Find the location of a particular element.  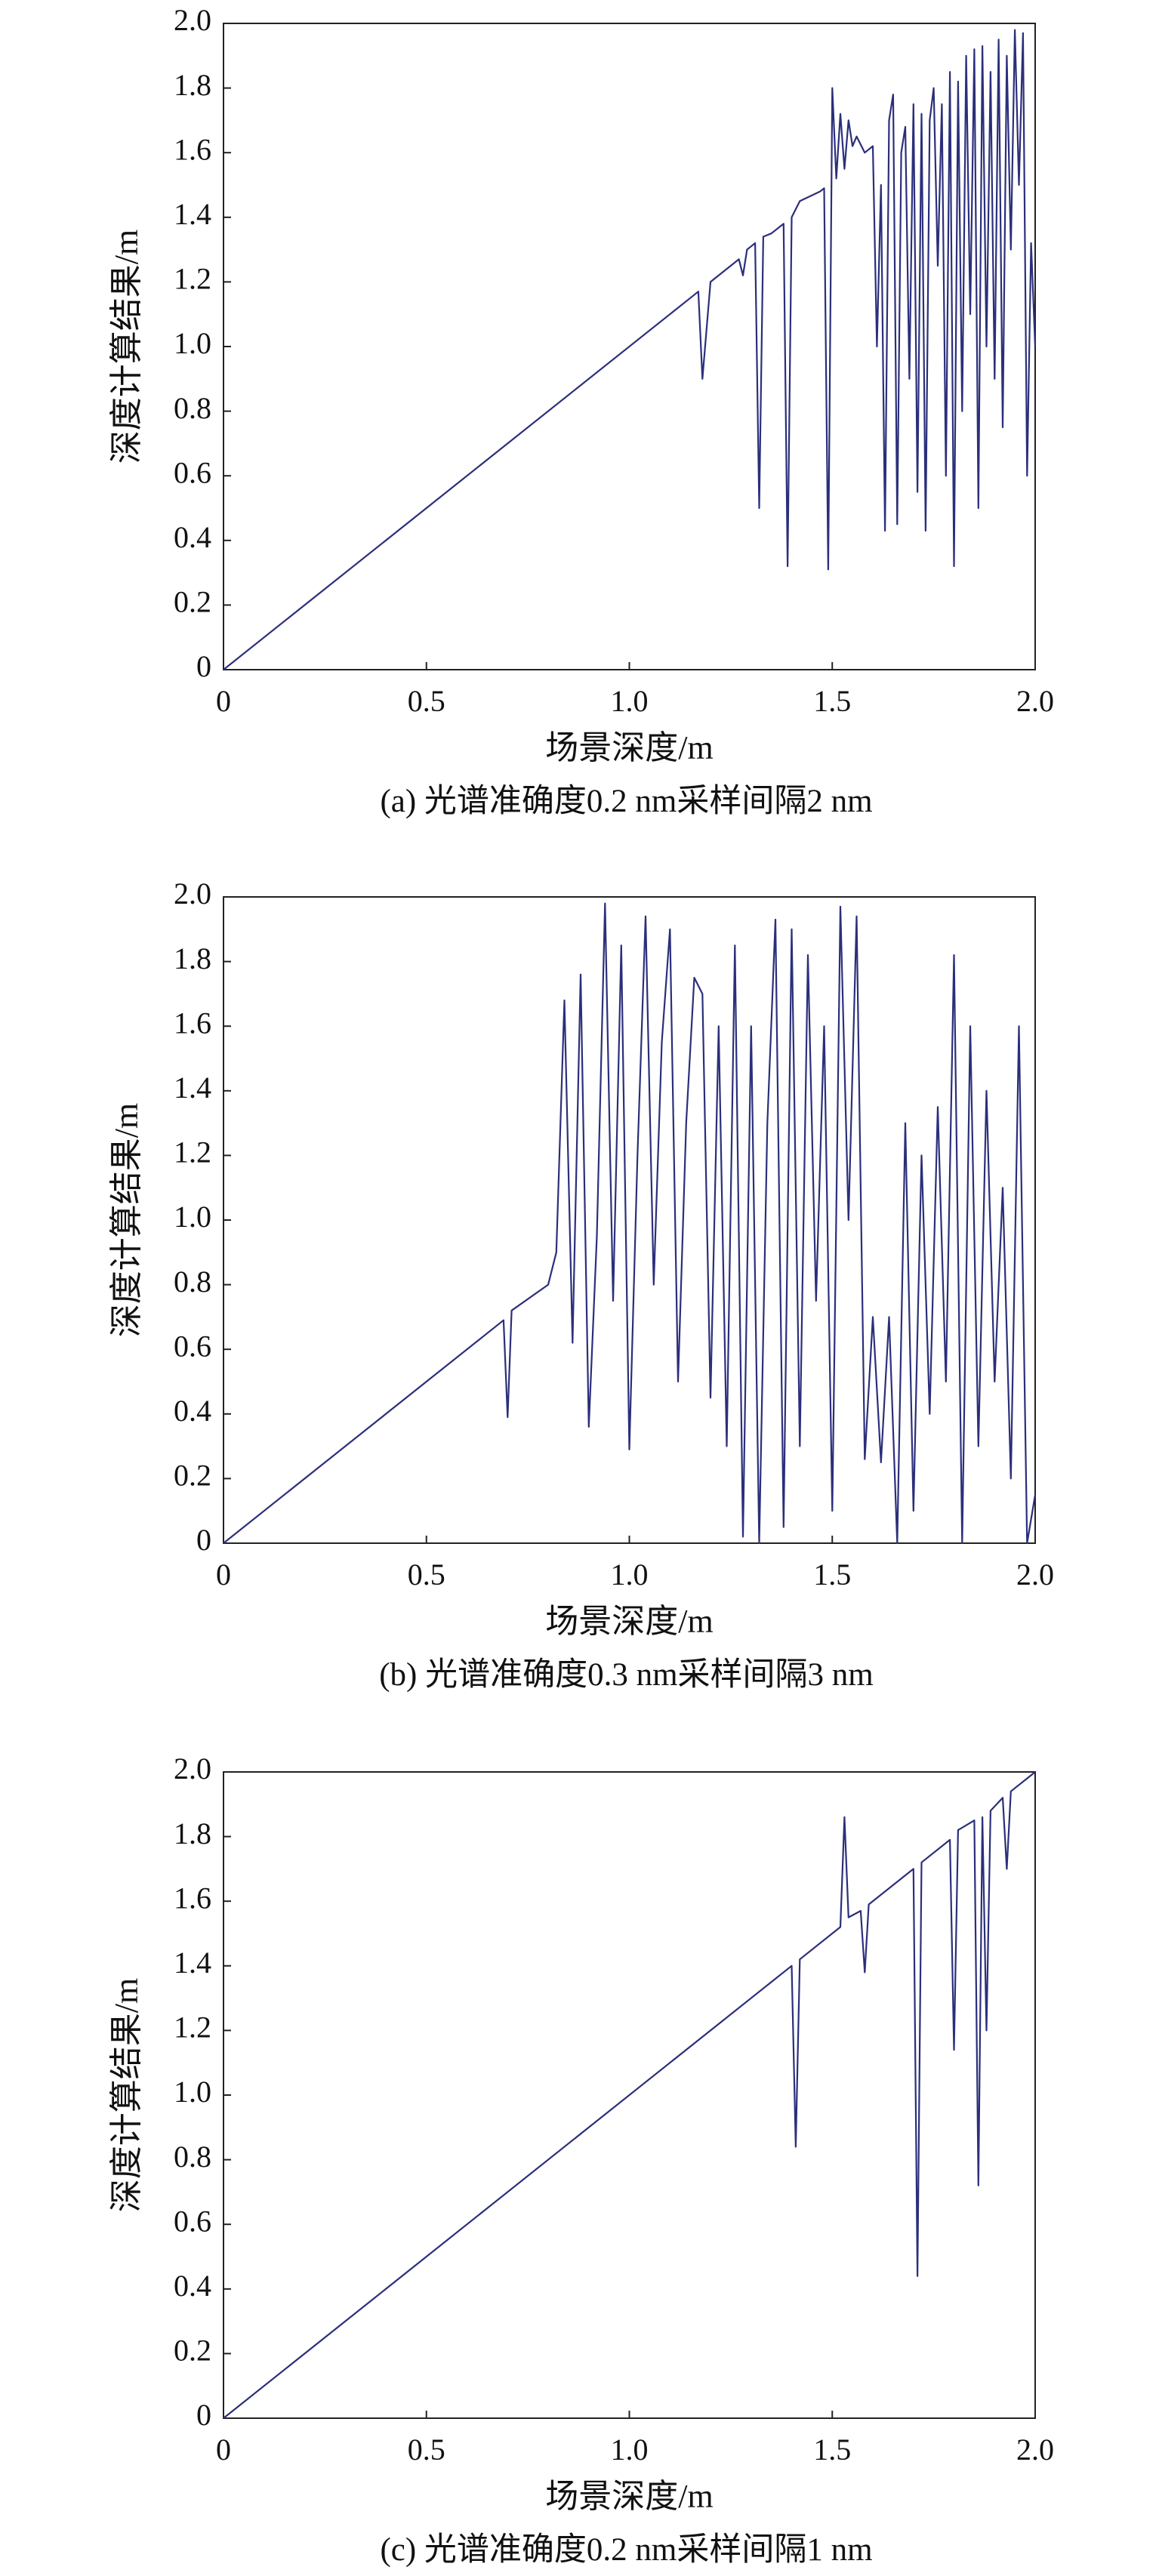

chart-caption: (a) 光谱准确度0.2 nm采样间隔2 nm is located at coordinates (626, 801).